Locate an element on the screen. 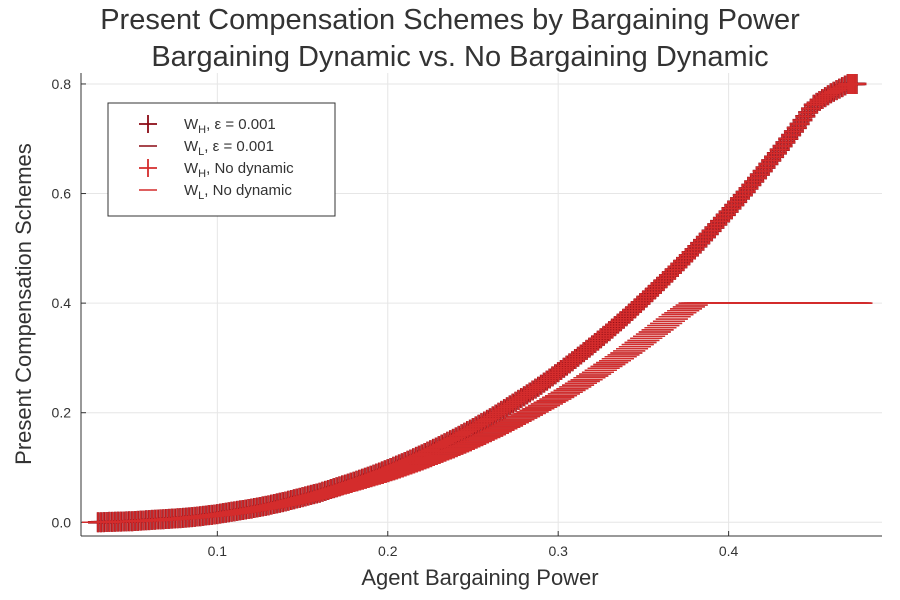  legend-entry: WL, ε = 0.001 is located at coordinates (206, 148).